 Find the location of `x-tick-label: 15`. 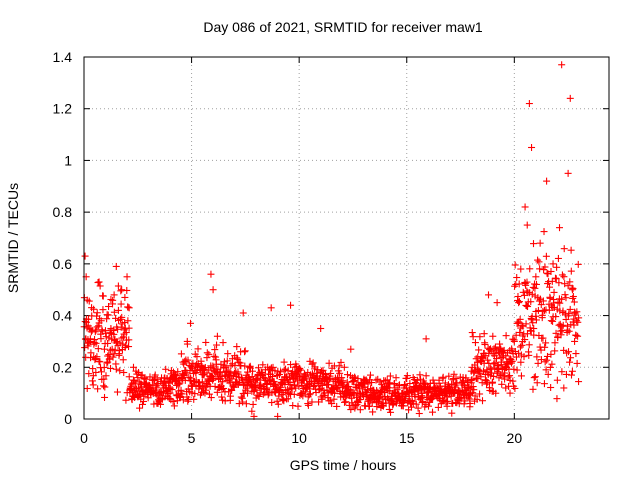

x-tick-label: 15 is located at coordinates (407, 438).